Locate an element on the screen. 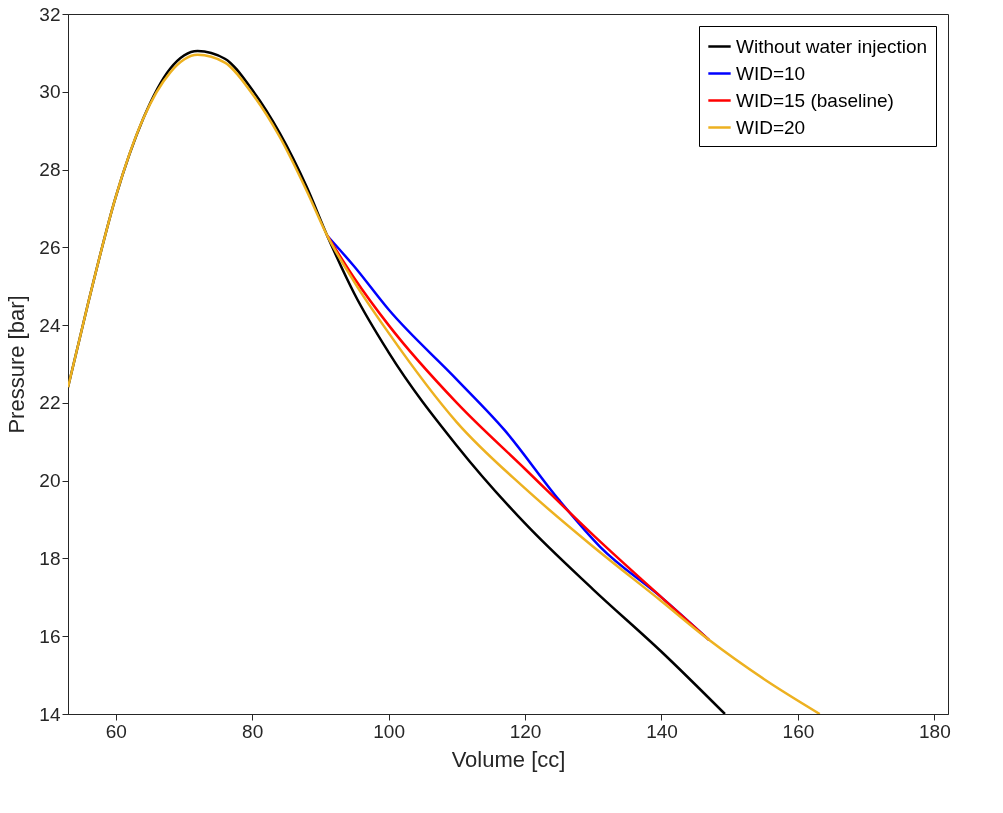 The width and height of the screenshot is (1003, 813). y-tick-label: 32 is located at coordinates (50, 14).